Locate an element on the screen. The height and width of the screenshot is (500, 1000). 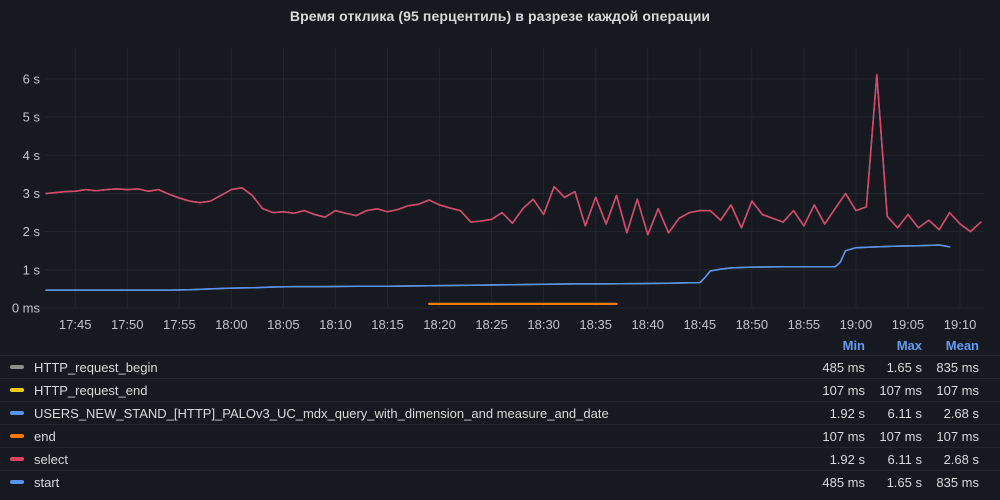
x-axis-tick-label: 19:10 is located at coordinates (960, 324).